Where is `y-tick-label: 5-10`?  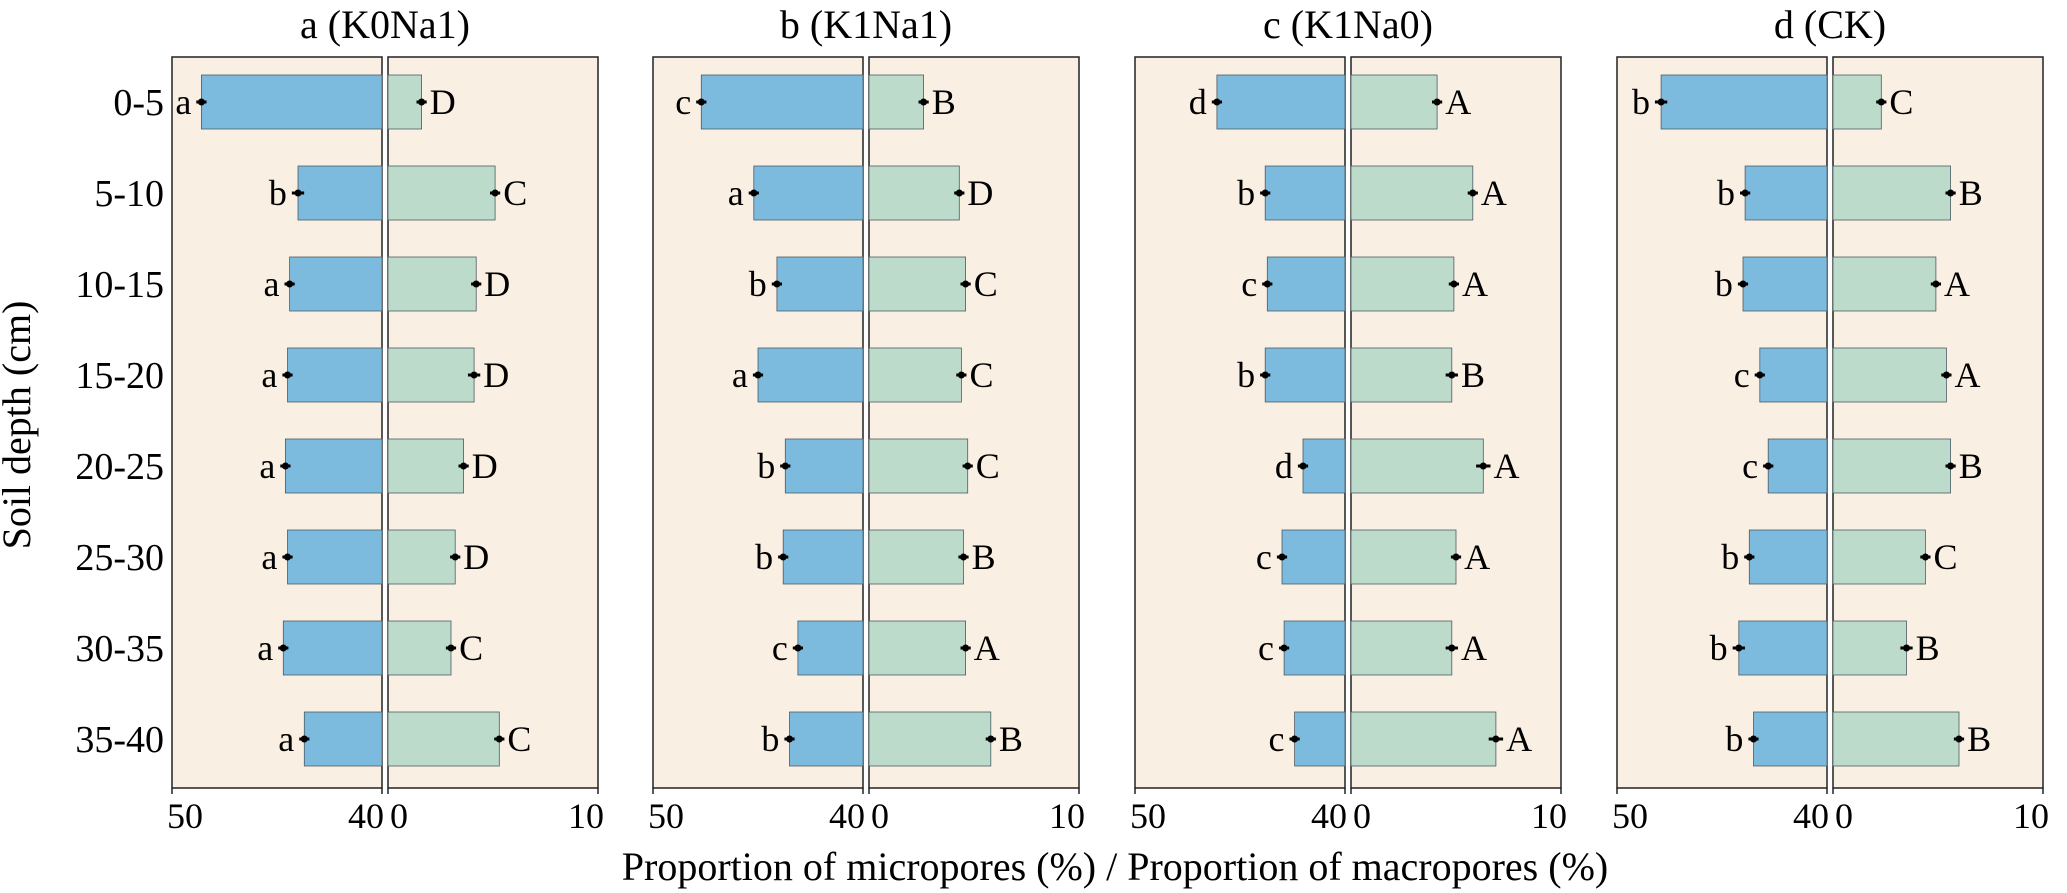
y-tick-label: 5-10 is located at coordinates (129, 194).